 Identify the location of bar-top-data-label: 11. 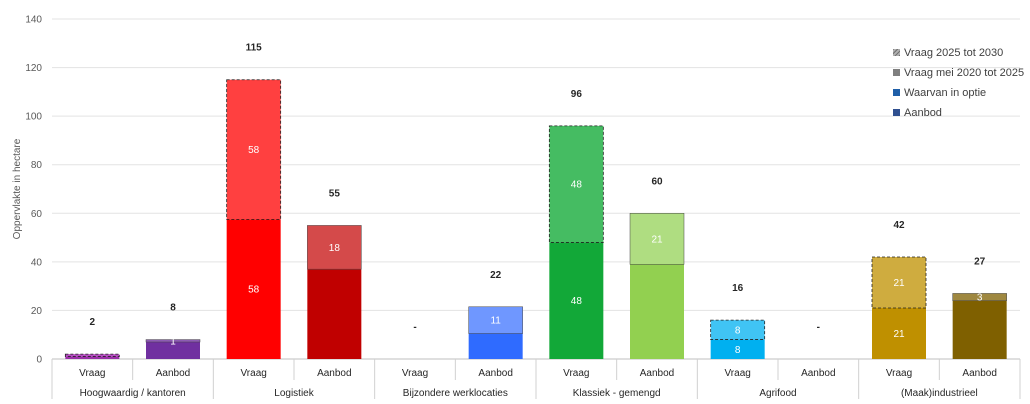
(495, 321).